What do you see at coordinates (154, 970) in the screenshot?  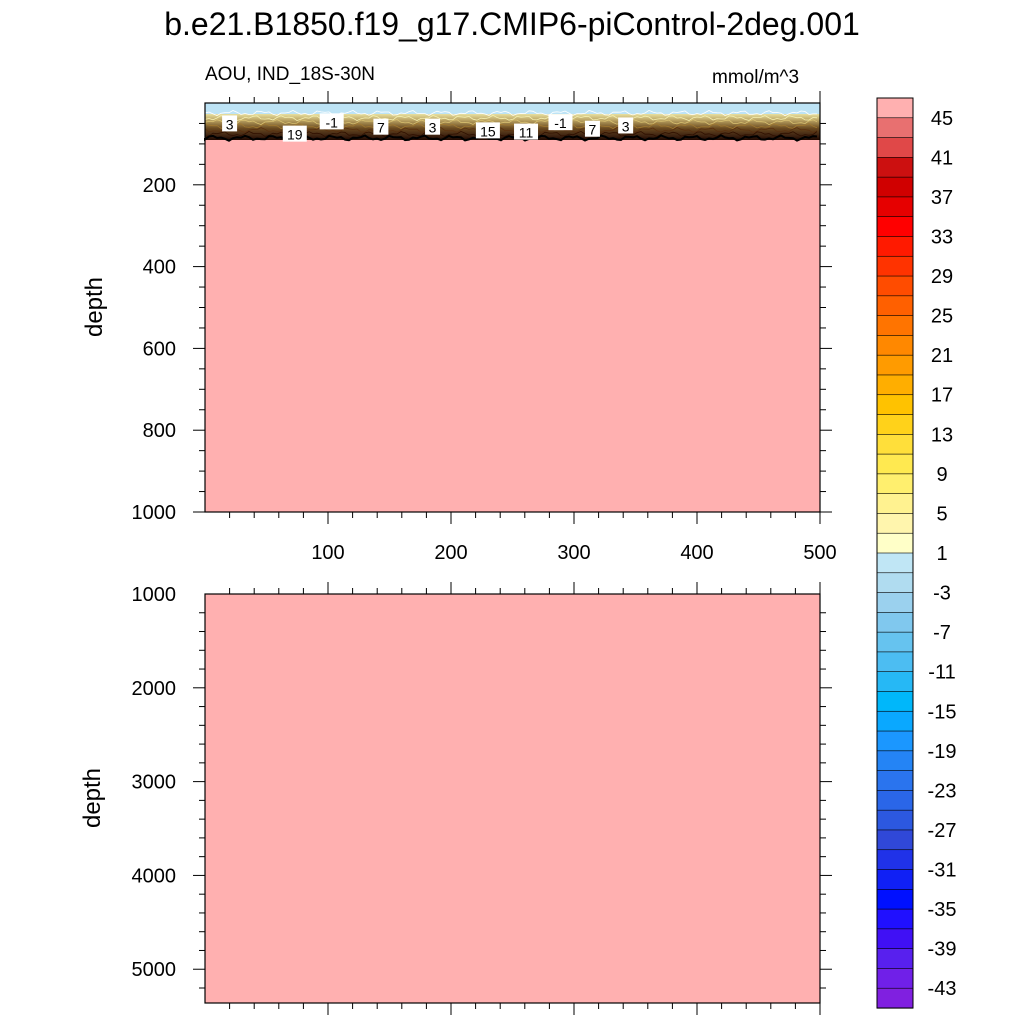 I see `y-tick-label: 5000` at bounding box center [154, 970].